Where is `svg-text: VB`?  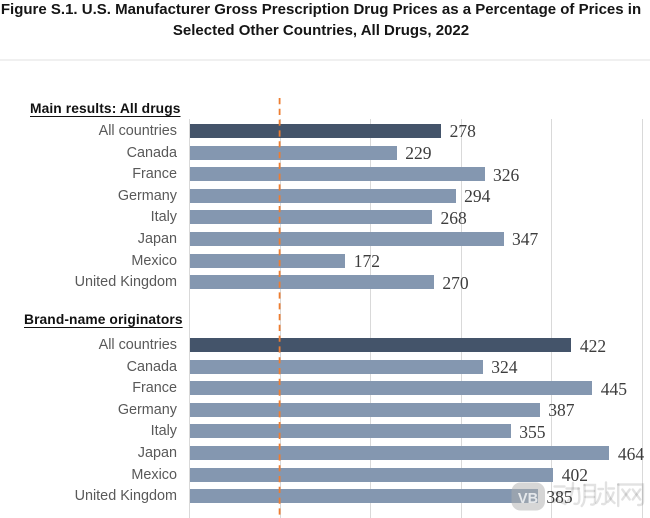 svg-text: VB is located at coordinates (528, 499).